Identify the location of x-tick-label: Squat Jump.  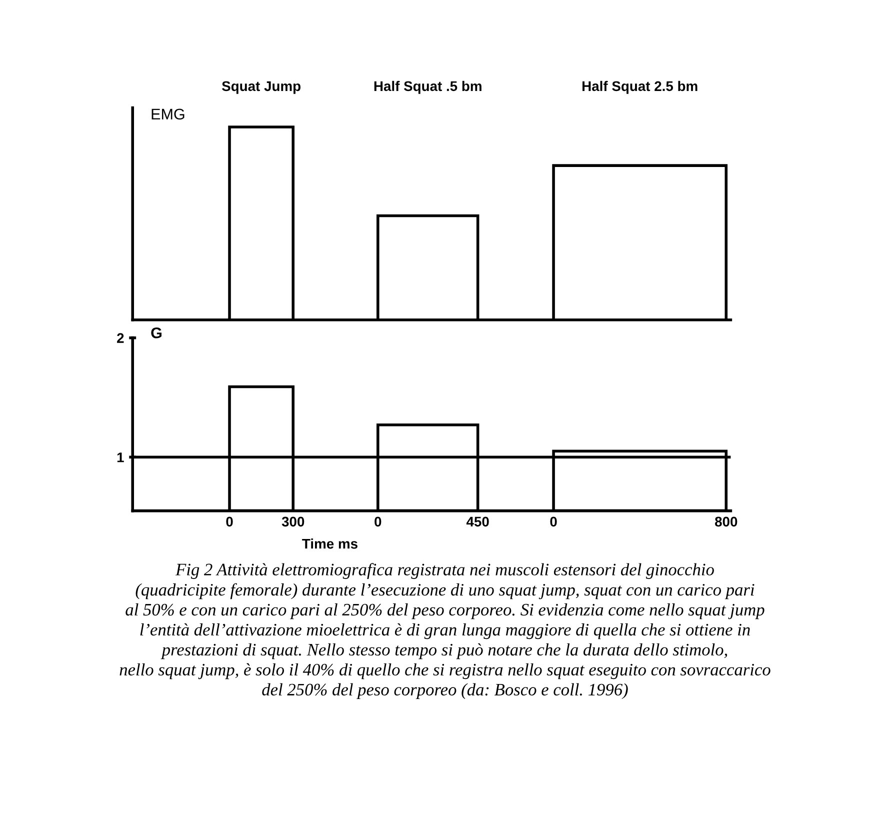
(261, 87).